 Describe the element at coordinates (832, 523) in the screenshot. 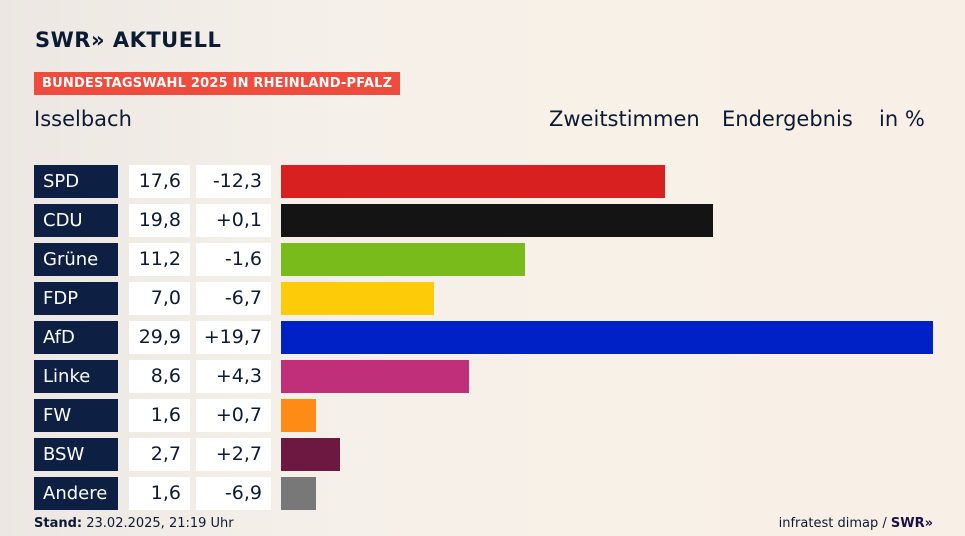

I see `source-text: infratest dimap /` at that location.